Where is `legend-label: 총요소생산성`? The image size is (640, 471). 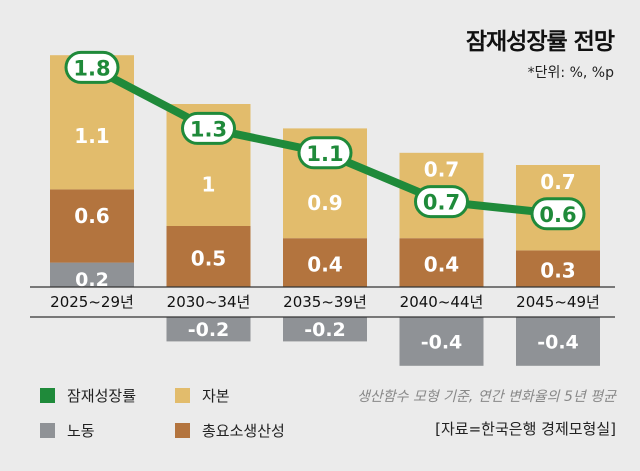 legend-label: 총요소생산성 is located at coordinates (243, 431).